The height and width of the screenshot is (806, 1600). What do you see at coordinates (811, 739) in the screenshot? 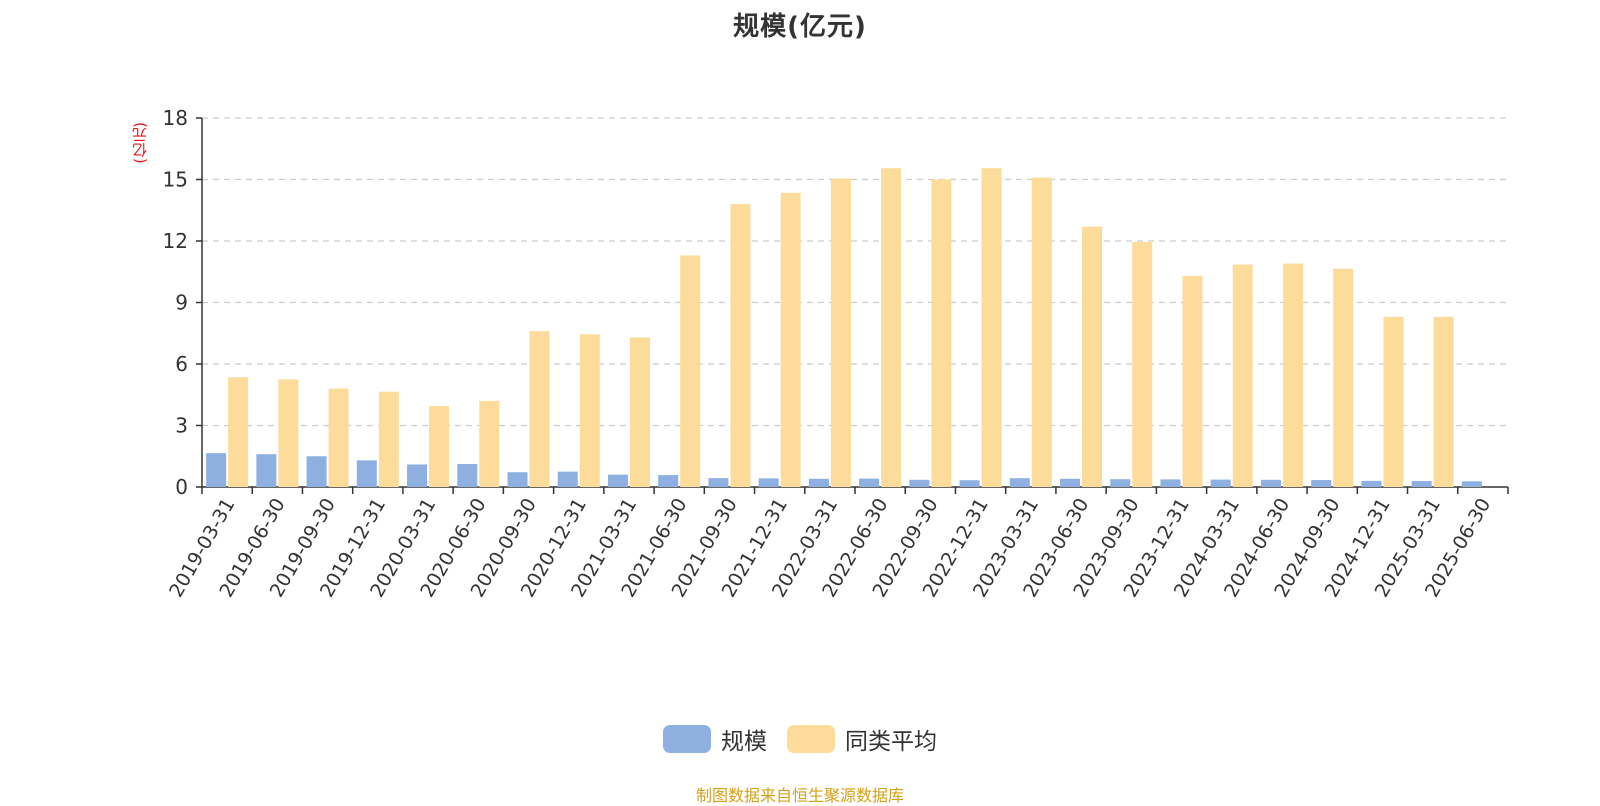
I see `legend-swatch-peer-average` at bounding box center [811, 739].